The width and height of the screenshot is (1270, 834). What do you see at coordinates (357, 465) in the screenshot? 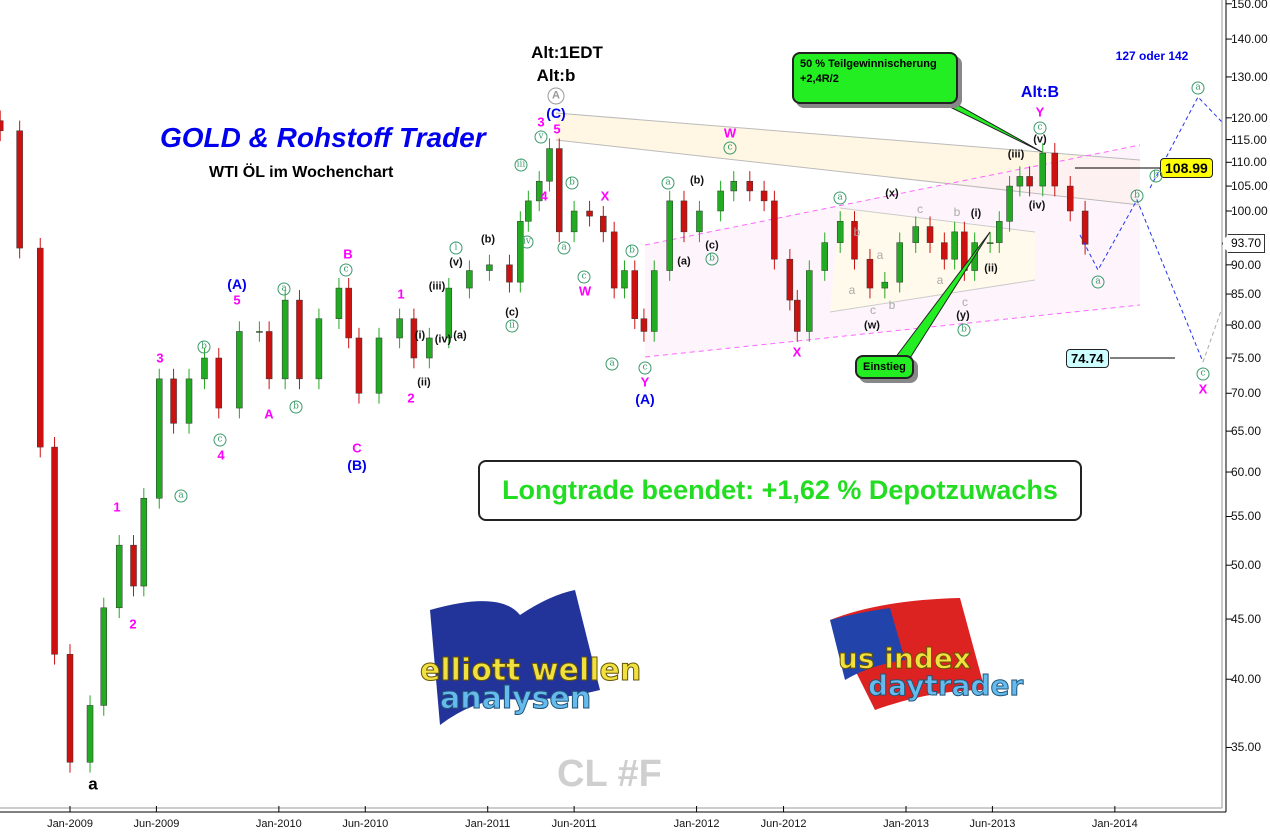
I see `wave-label: (B)` at bounding box center [357, 465].